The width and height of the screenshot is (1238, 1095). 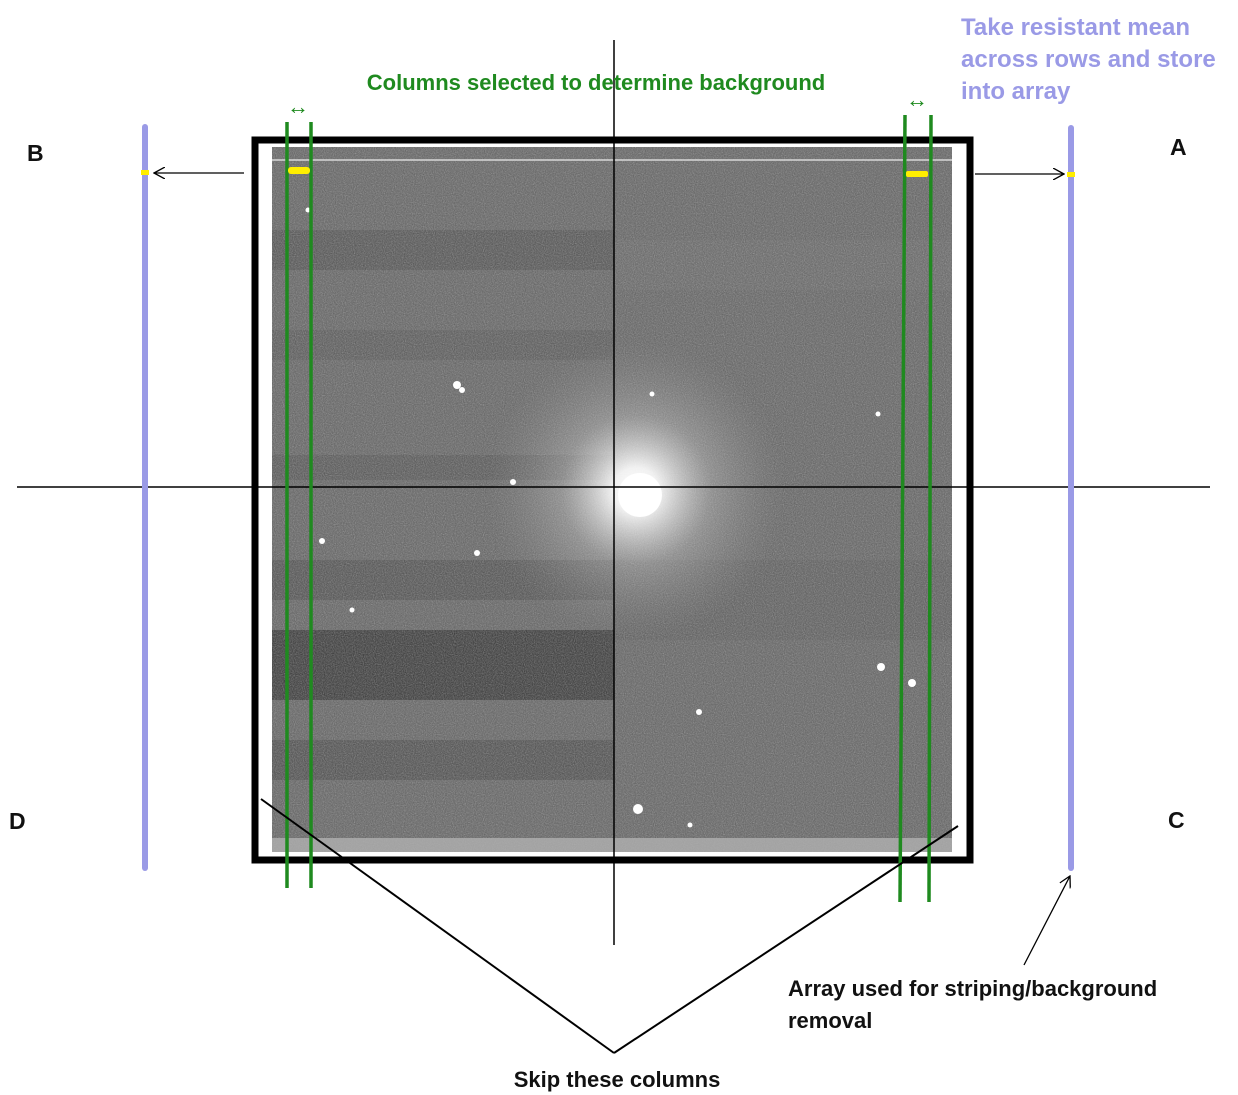 What do you see at coordinates (1176, 820) in the screenshot?
I see `corner-label-c: C` at bounding box center [1176, 820].